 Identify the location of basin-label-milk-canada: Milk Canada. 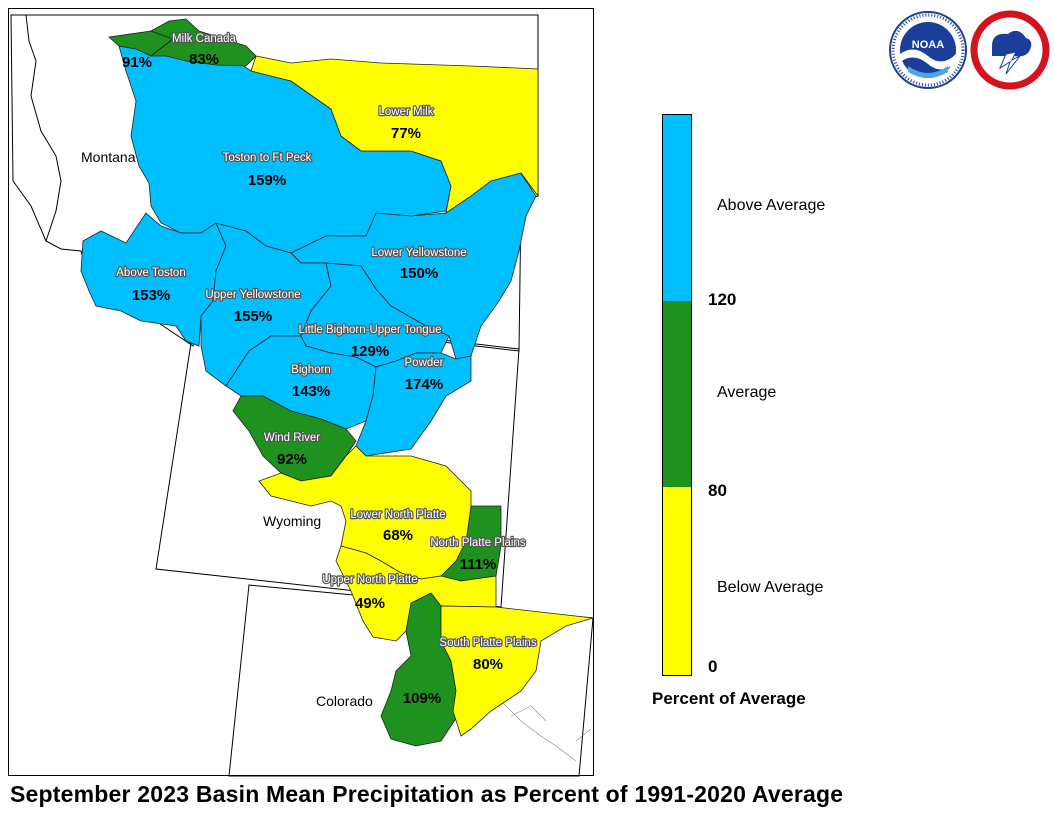
(204, 39).